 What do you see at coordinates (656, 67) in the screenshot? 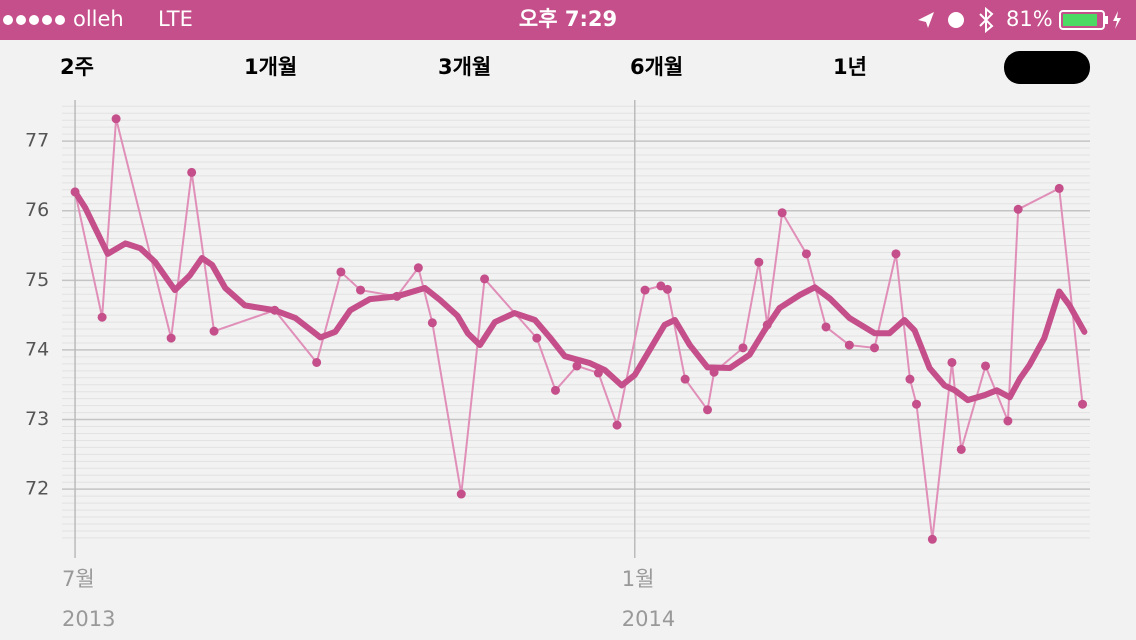
I see `tab: 6개월` at bounding box center [656, 67].